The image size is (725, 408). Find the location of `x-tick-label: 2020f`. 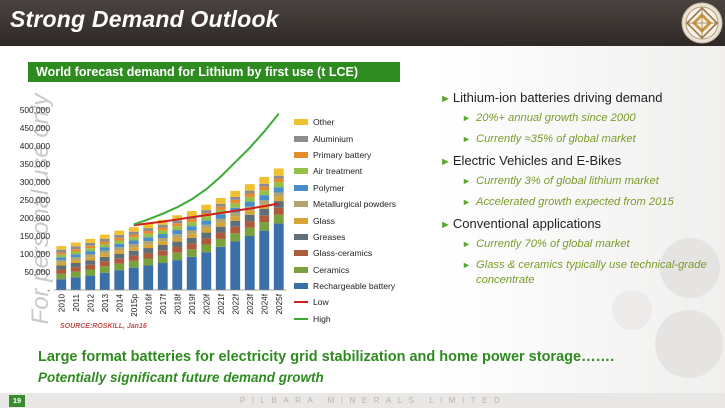

x-tick-label: 2020f is located at coordinates (206, 303).